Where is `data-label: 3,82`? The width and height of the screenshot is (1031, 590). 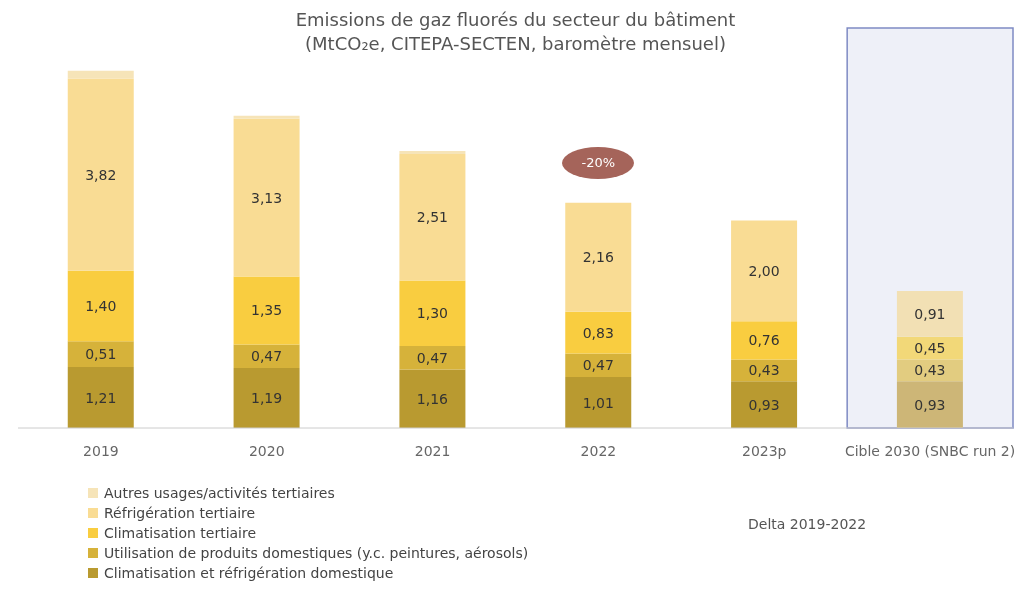
data-label: 3,82 is located at coordinates (101, 174).